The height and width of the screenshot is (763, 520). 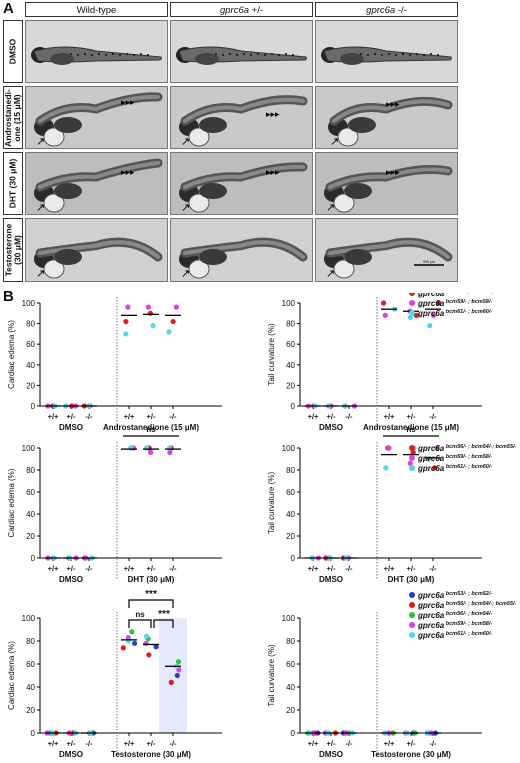 I want to click on larva-photo, so click(x=241, y=51).